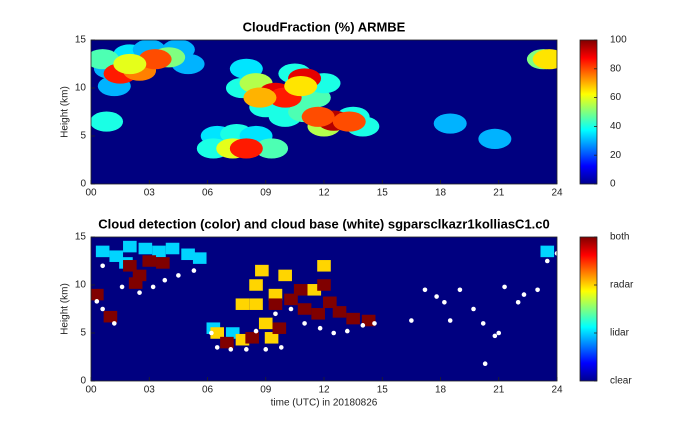  Describe the element at coordinates (613, 184) in the screenshot. I see `colorbar-tick-label: 0` at that location.